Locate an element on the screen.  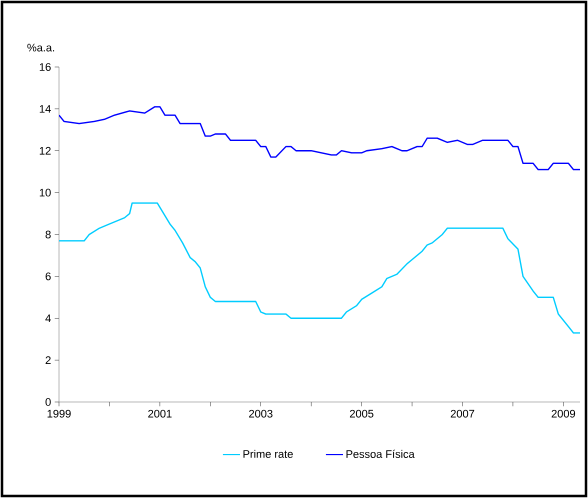
y-tick-label: 4 is located at coordinates (48, 318).